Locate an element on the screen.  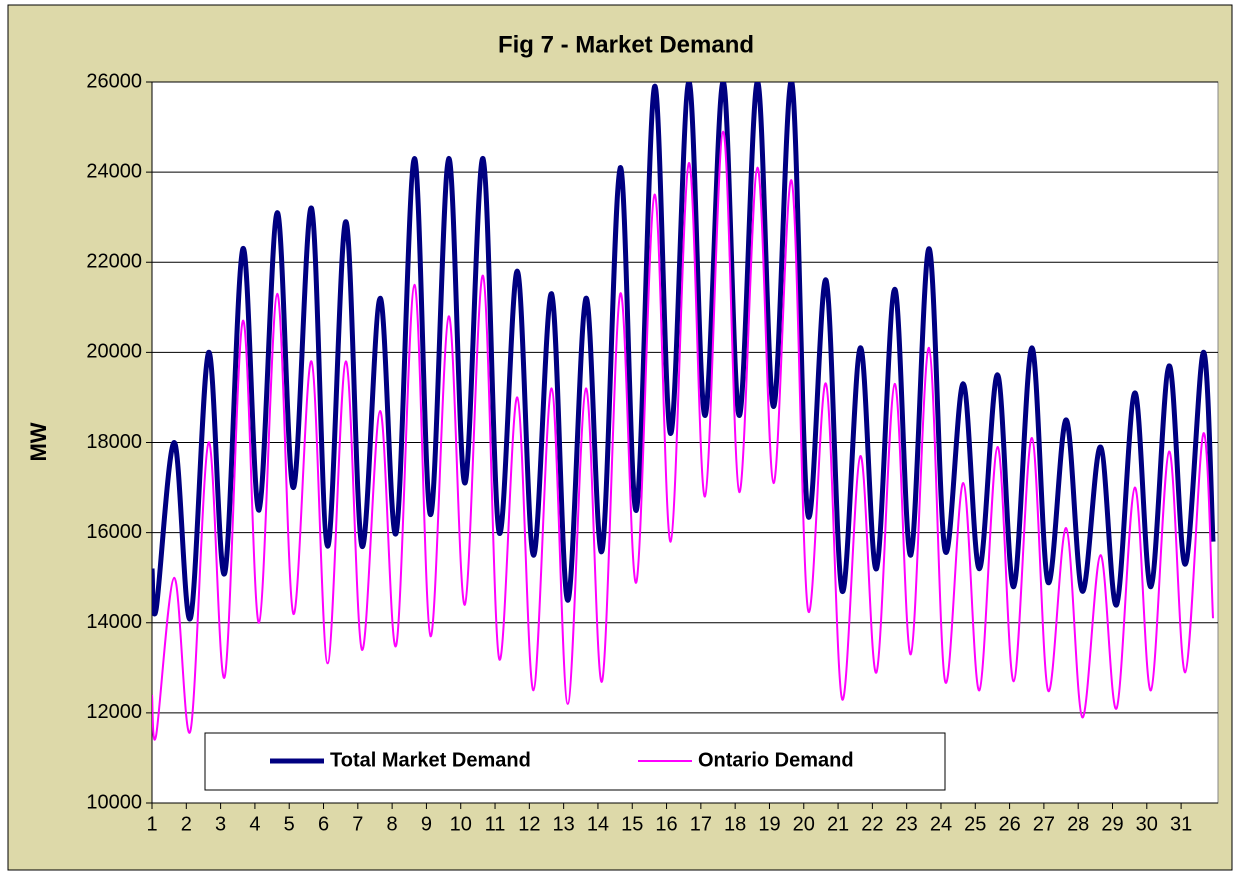
y-tick-label: 14000 is located at coordinates (114, 622).